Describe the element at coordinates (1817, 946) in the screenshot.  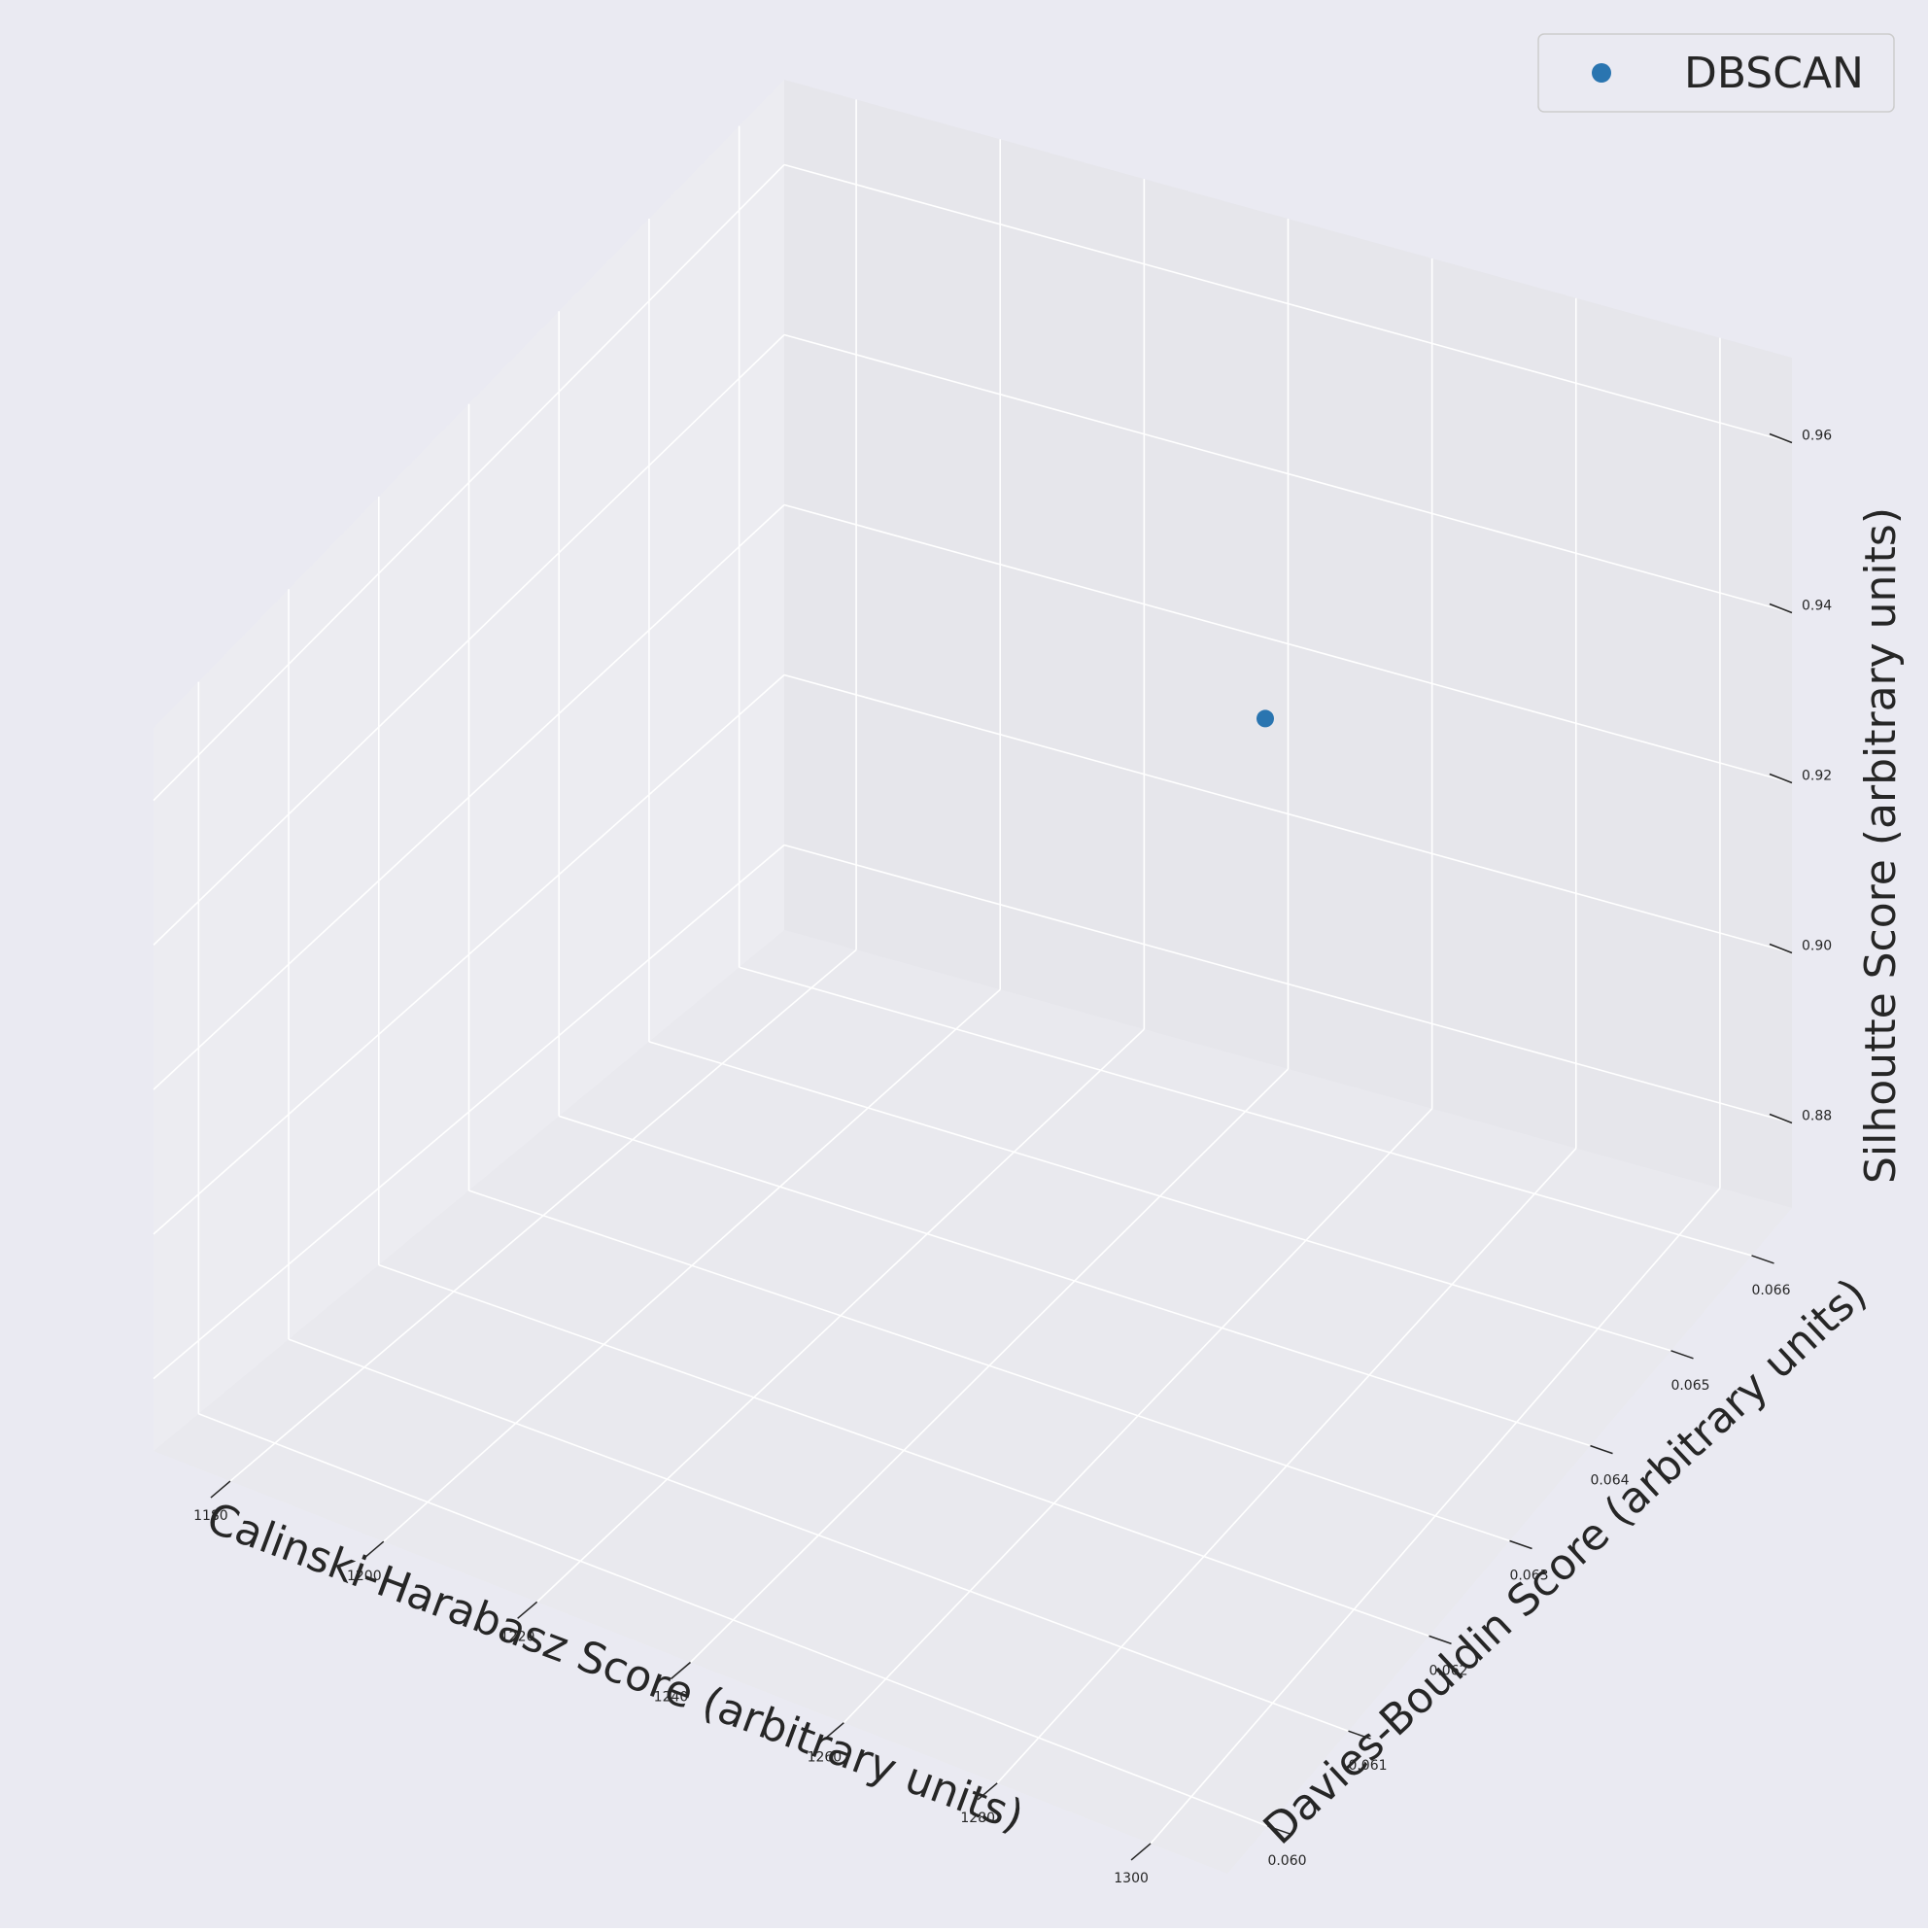
I see `z-tick-label: 0.90` at that location.